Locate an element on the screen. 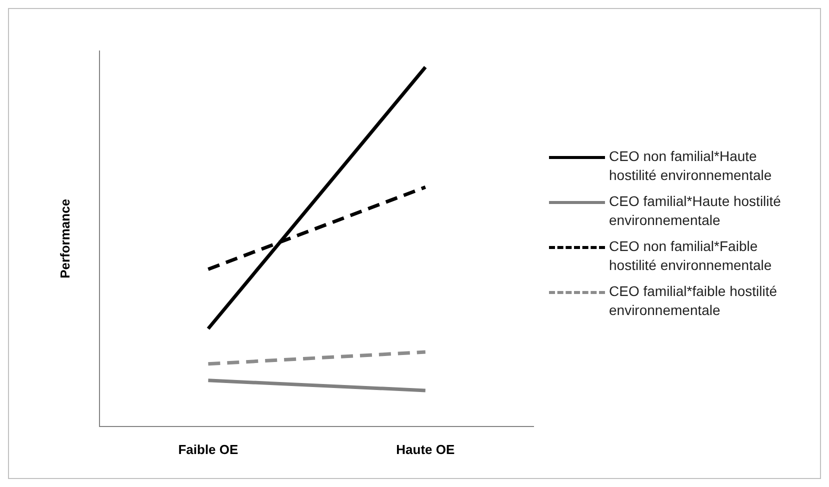 This screenshot has width=829, height=487. legend-label: CEO non familial*Faible hostilité environnementale is located at coordinates (691, 256).